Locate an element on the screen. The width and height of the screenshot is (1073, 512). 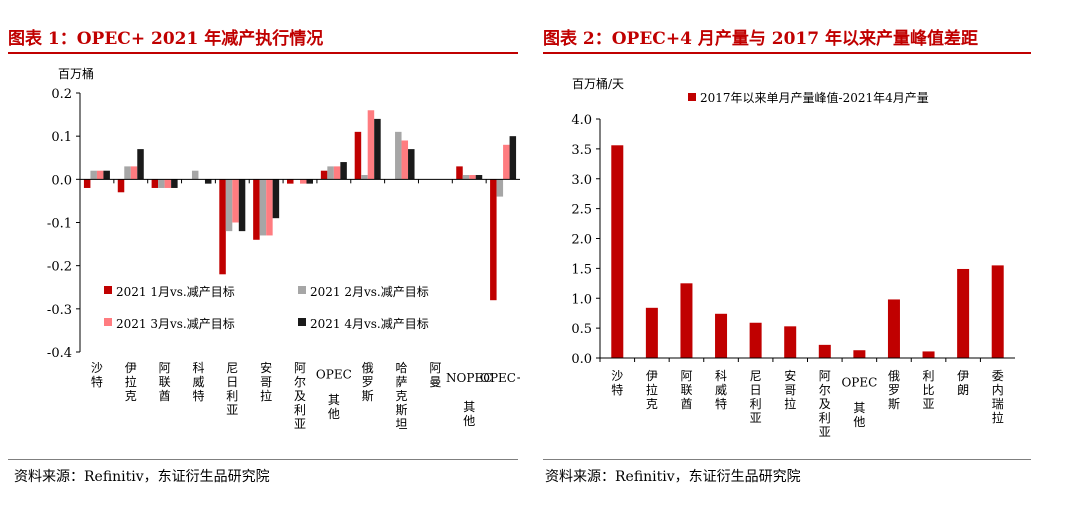
legend-label: 2021 4月vs.减产目标 is located at coordinates (369, 324).